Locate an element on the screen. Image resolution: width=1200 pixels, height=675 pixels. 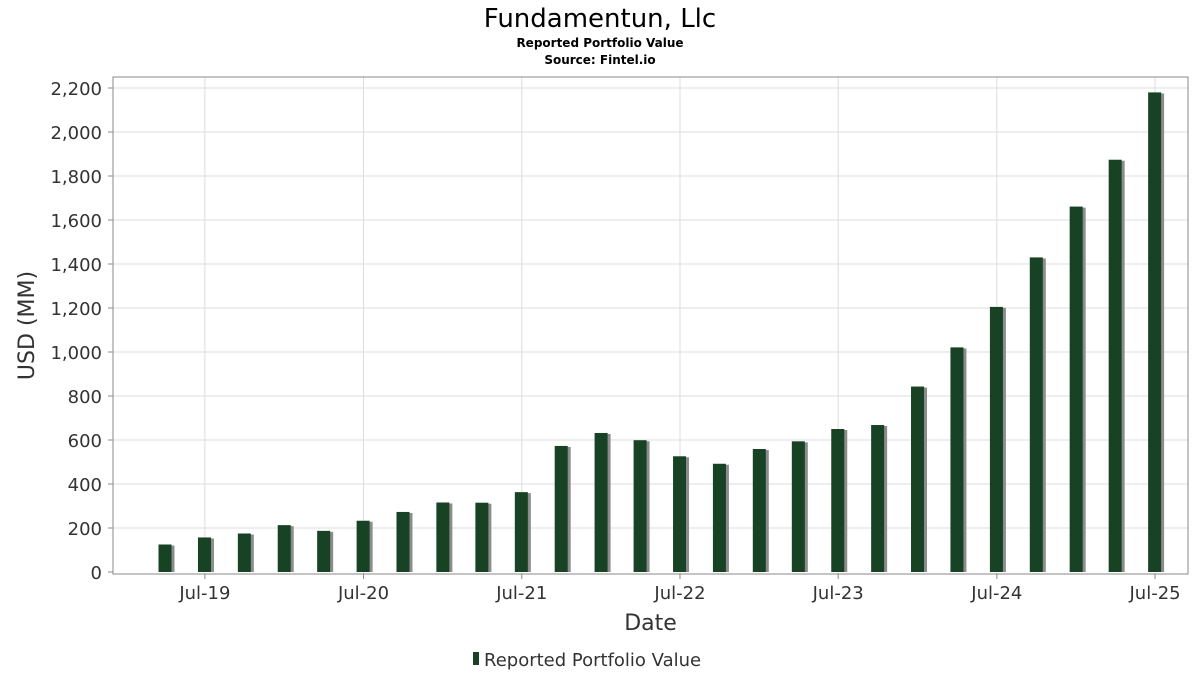
x-axis-label: Date is located at coordinates (650, 623).